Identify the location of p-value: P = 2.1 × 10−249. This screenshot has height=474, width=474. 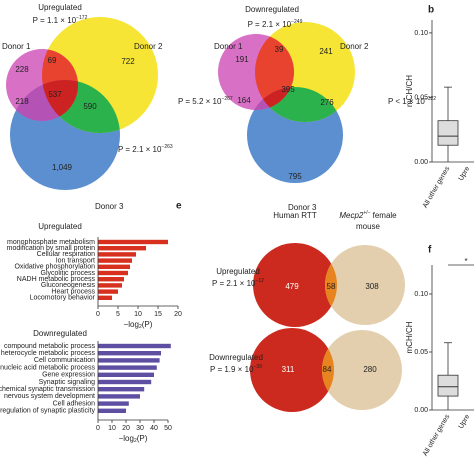
(275, 24).